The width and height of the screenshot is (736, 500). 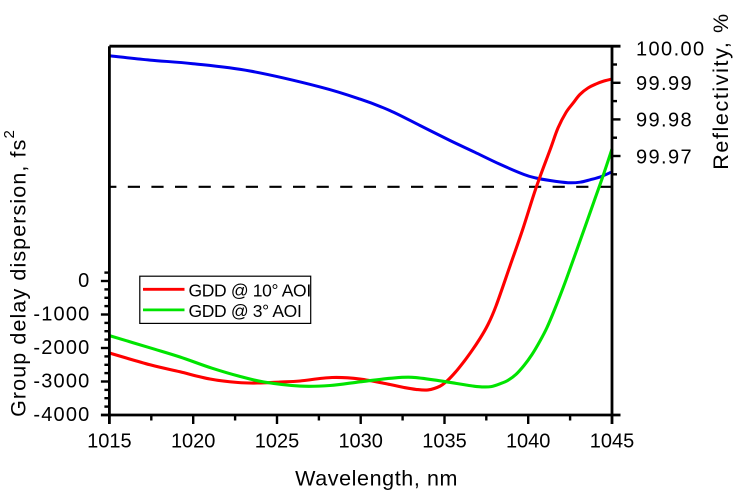 What do you see at coordinates (664, 157) in the screenshot?
I see `svg-text: 99.97` at bounding box center [664, 157].